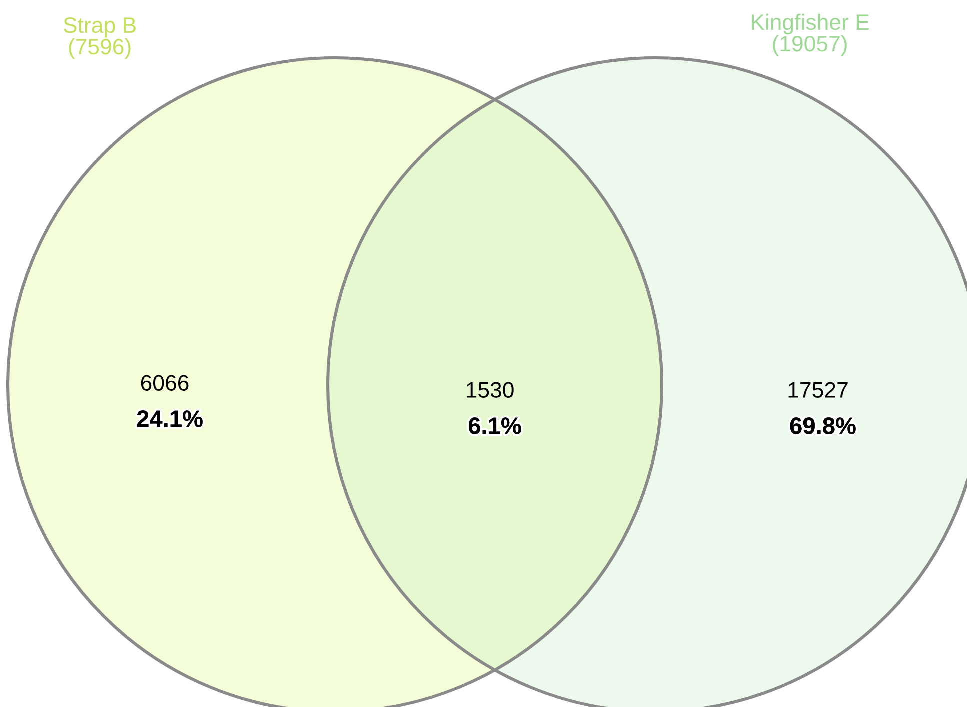 Image resolution: width=967 pixels, height=707 pixels. I want to click on text: 6.1%, so click(495, 426).